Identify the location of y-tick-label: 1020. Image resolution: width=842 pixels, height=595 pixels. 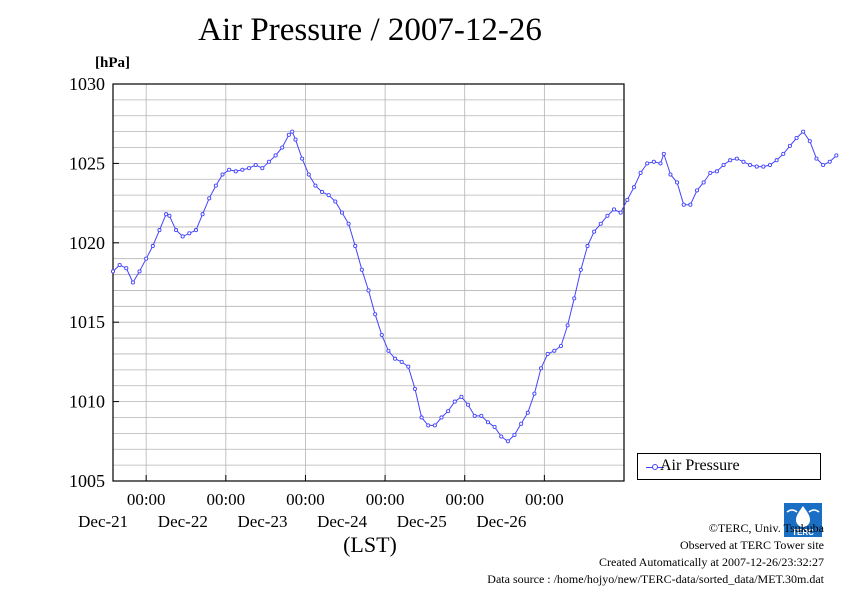
(87, 243).